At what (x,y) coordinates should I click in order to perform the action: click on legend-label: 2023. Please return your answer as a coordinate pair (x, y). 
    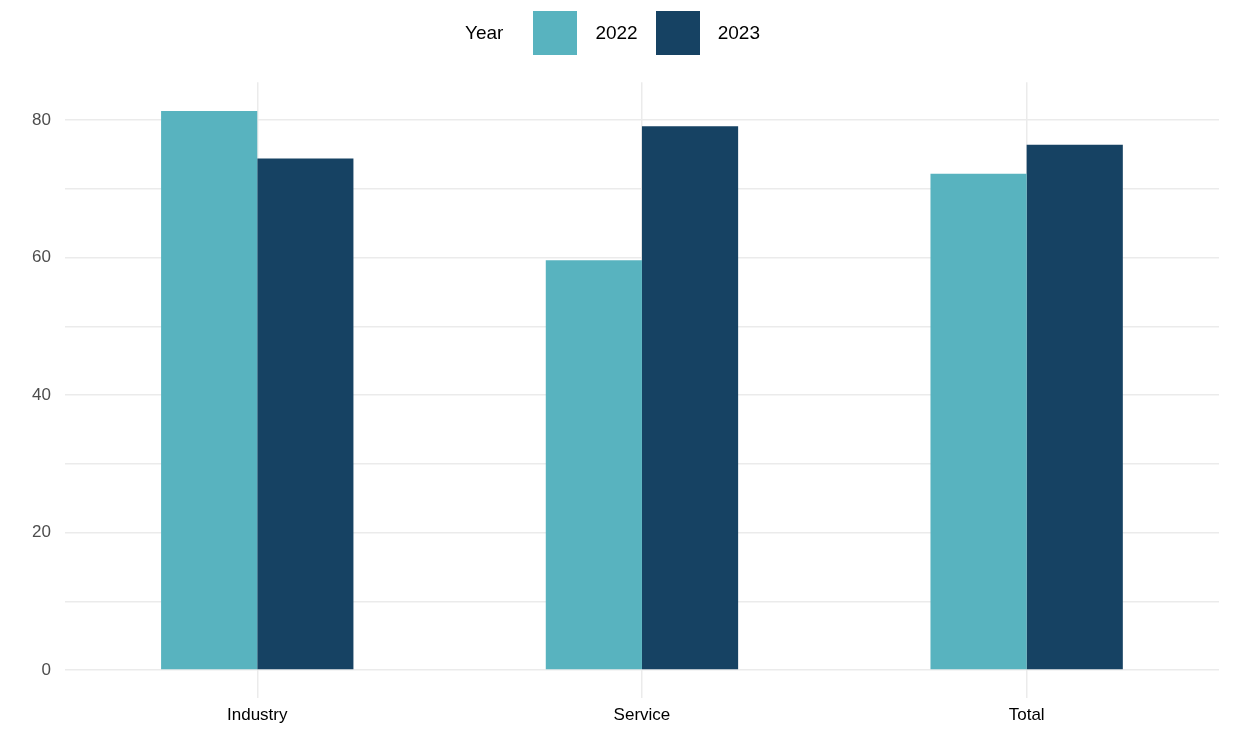
    Looking at the image, I should click on (738, 33).